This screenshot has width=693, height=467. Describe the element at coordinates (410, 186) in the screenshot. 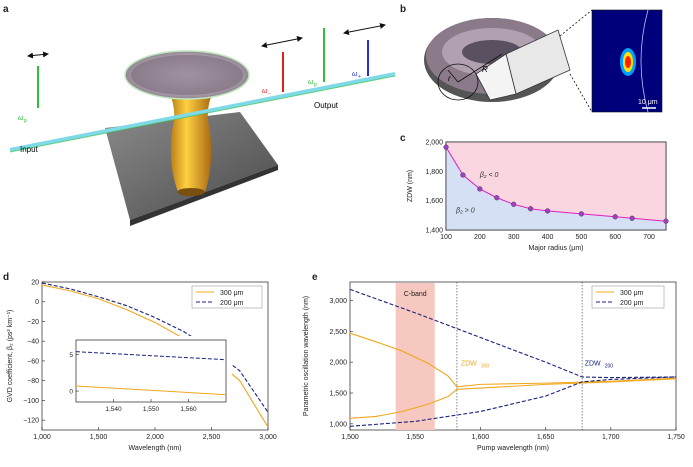

I see `c-ylabel: ZDW (nm)` at that location.